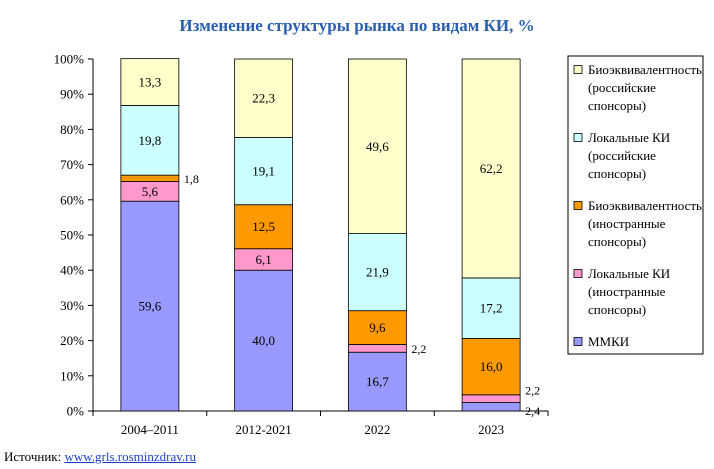 Image resolution: width=714 pixels, height=469 pixels. What do you see at coordinates (491, 429) in the screenshot?
I see `x-tick-label: 2023` at bounding box center [491, 429].